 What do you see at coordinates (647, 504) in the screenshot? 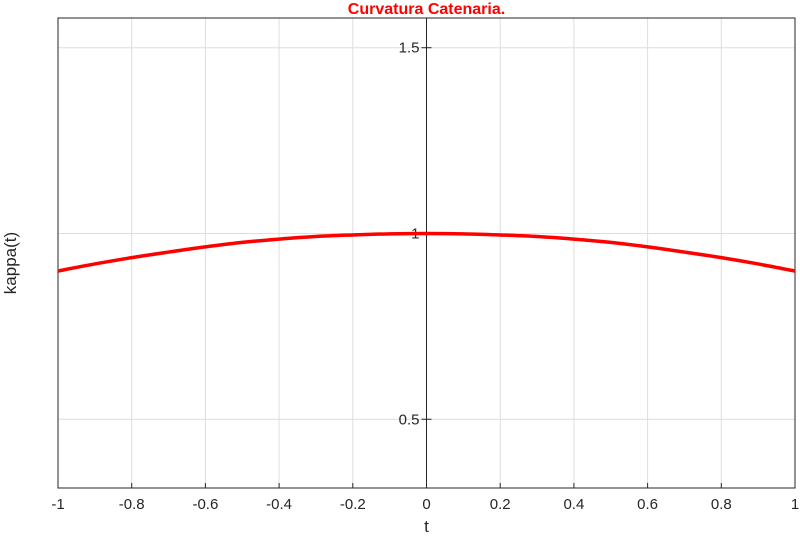
I see `x-tick-label: 0.6` at bounding box center [647, 504].